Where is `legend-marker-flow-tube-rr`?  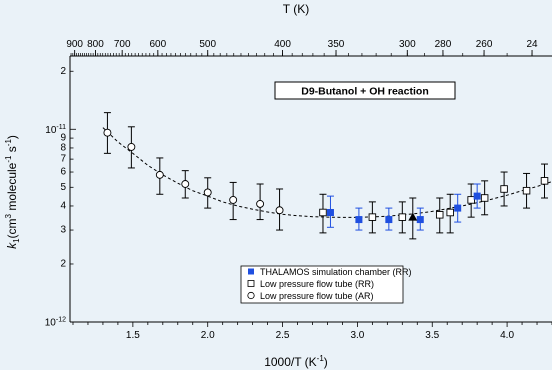 legend-marker-flow-tube-rr is located at coordinates (251, 283).